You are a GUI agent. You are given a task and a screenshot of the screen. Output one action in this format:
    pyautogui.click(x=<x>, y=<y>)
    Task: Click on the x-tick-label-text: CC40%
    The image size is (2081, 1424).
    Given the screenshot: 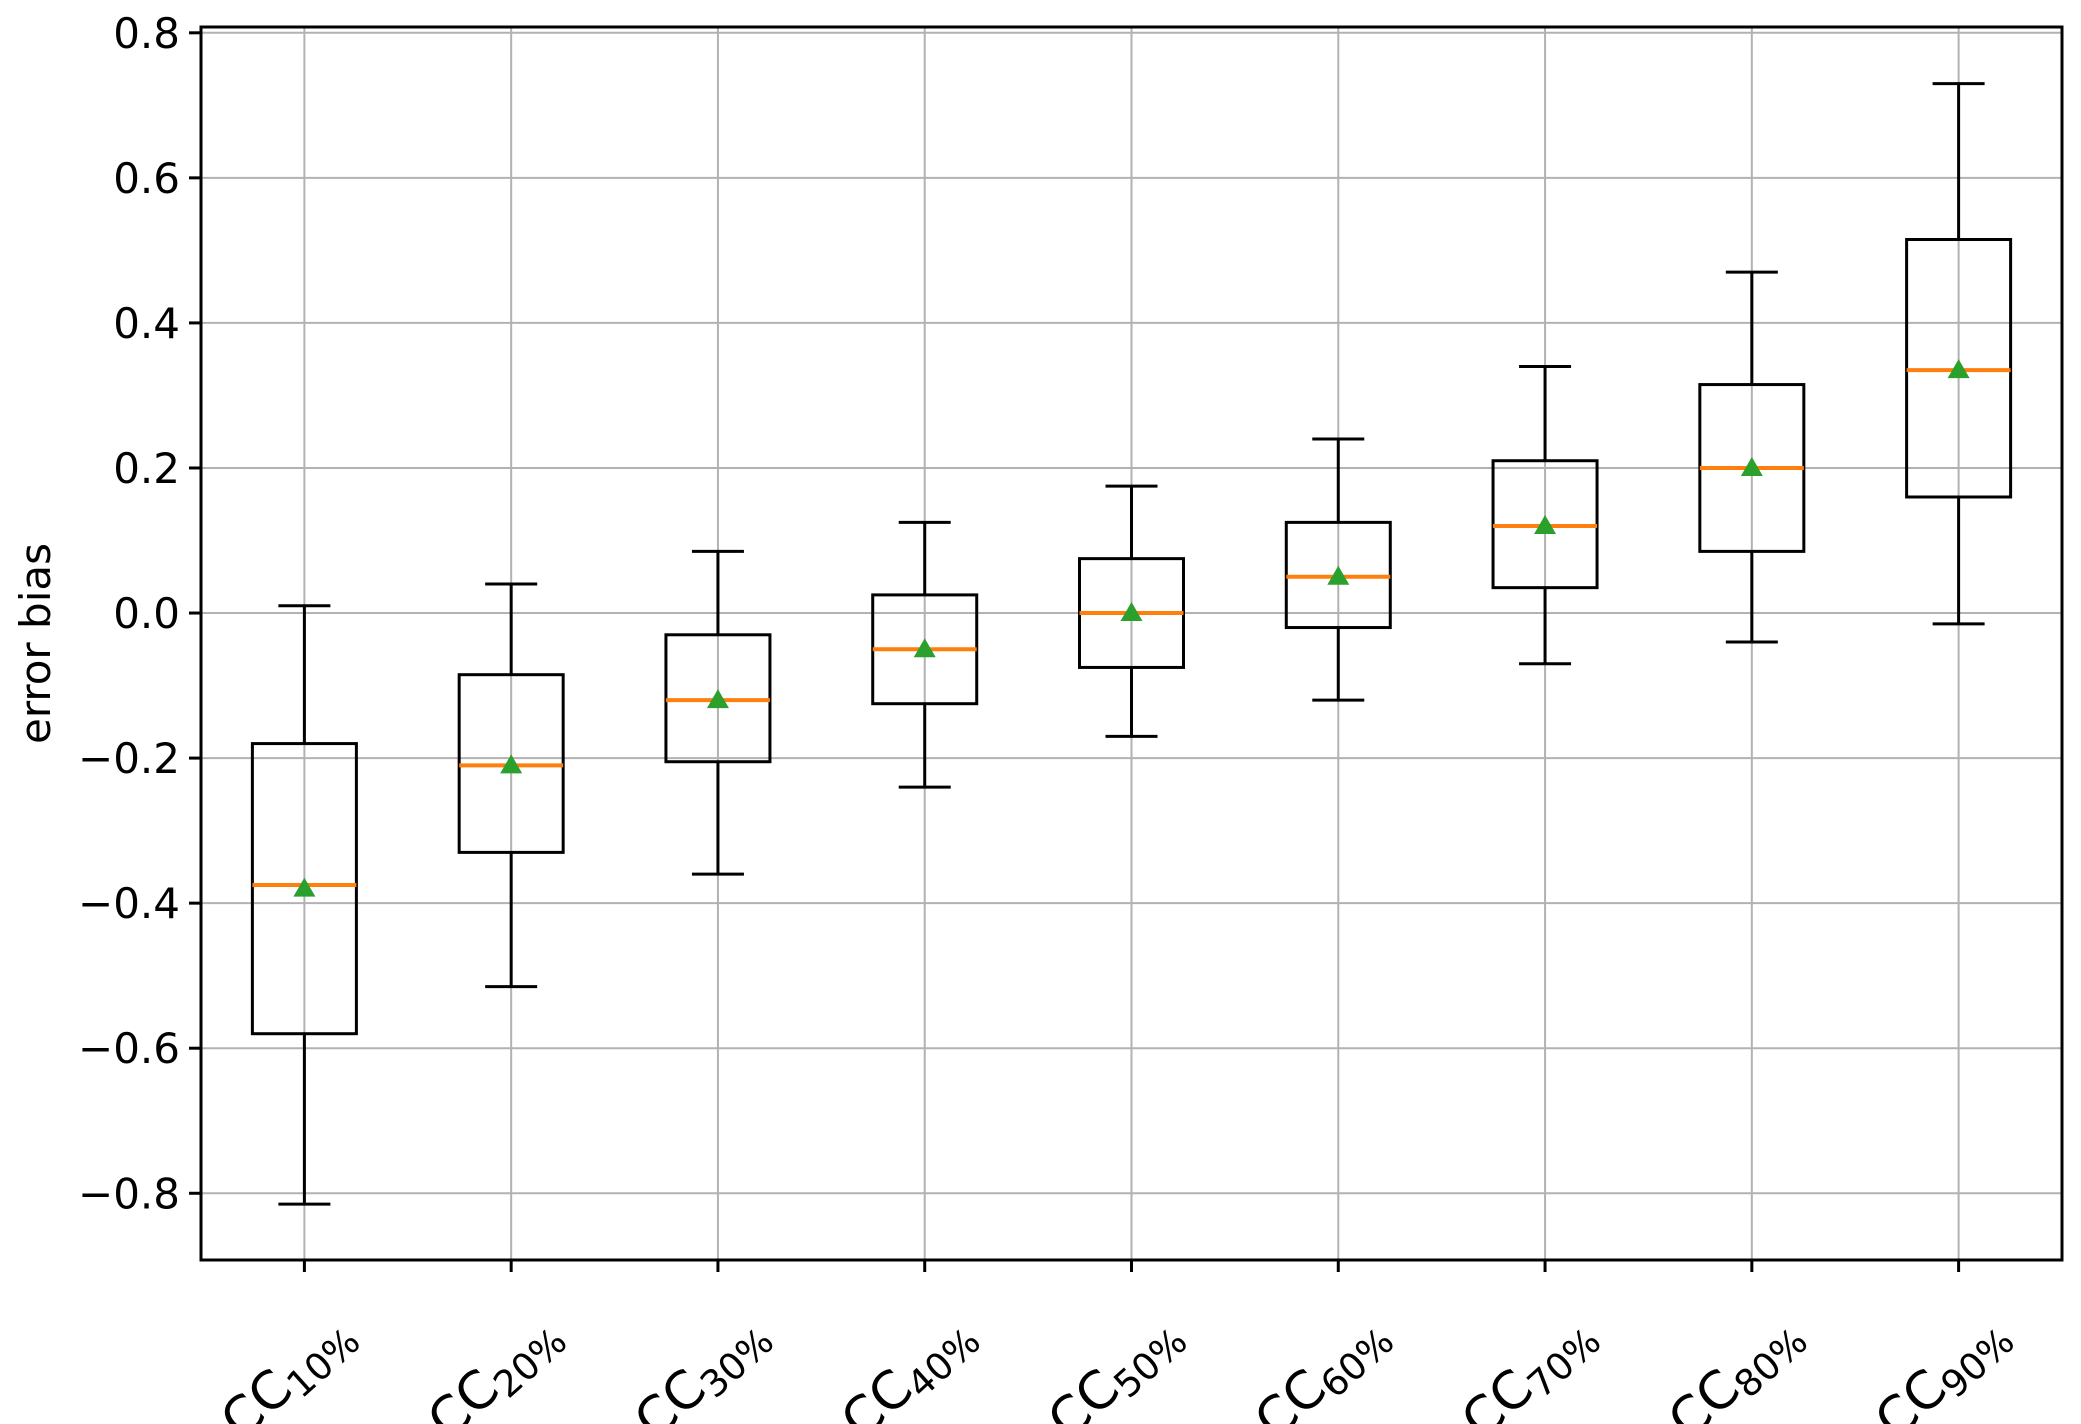 What is the action you would take?
    pyautogui.click(x=909, y=1363)
    